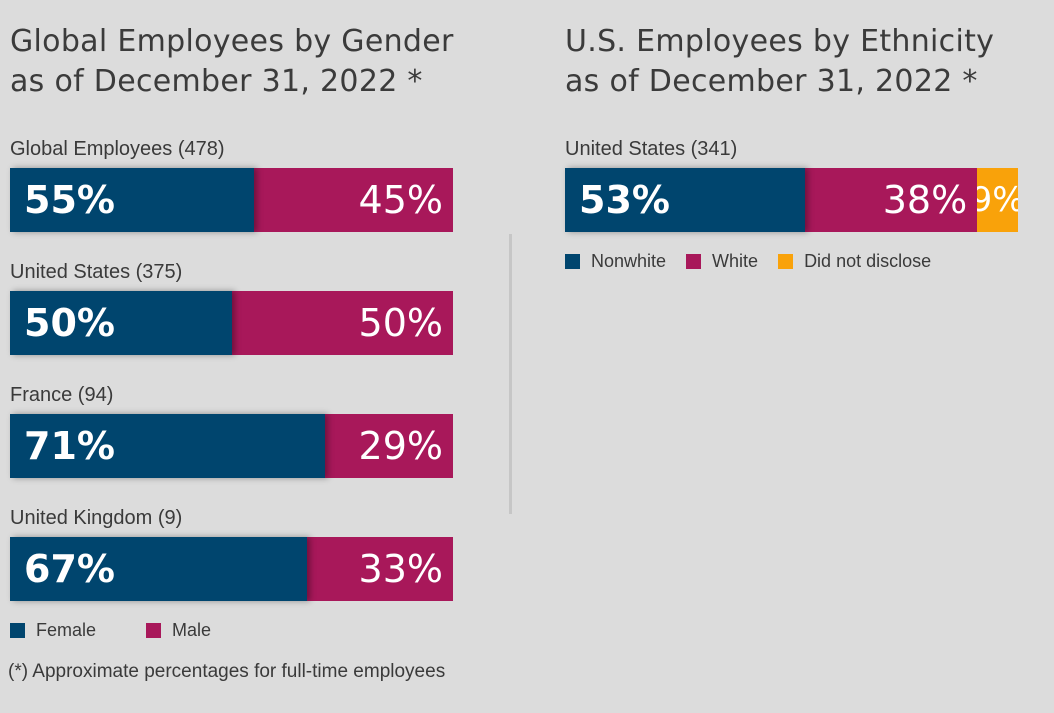  Describe the element at coordinates (167, 446) in the screenshot. I see `bar-france-female: 71%` at that location.